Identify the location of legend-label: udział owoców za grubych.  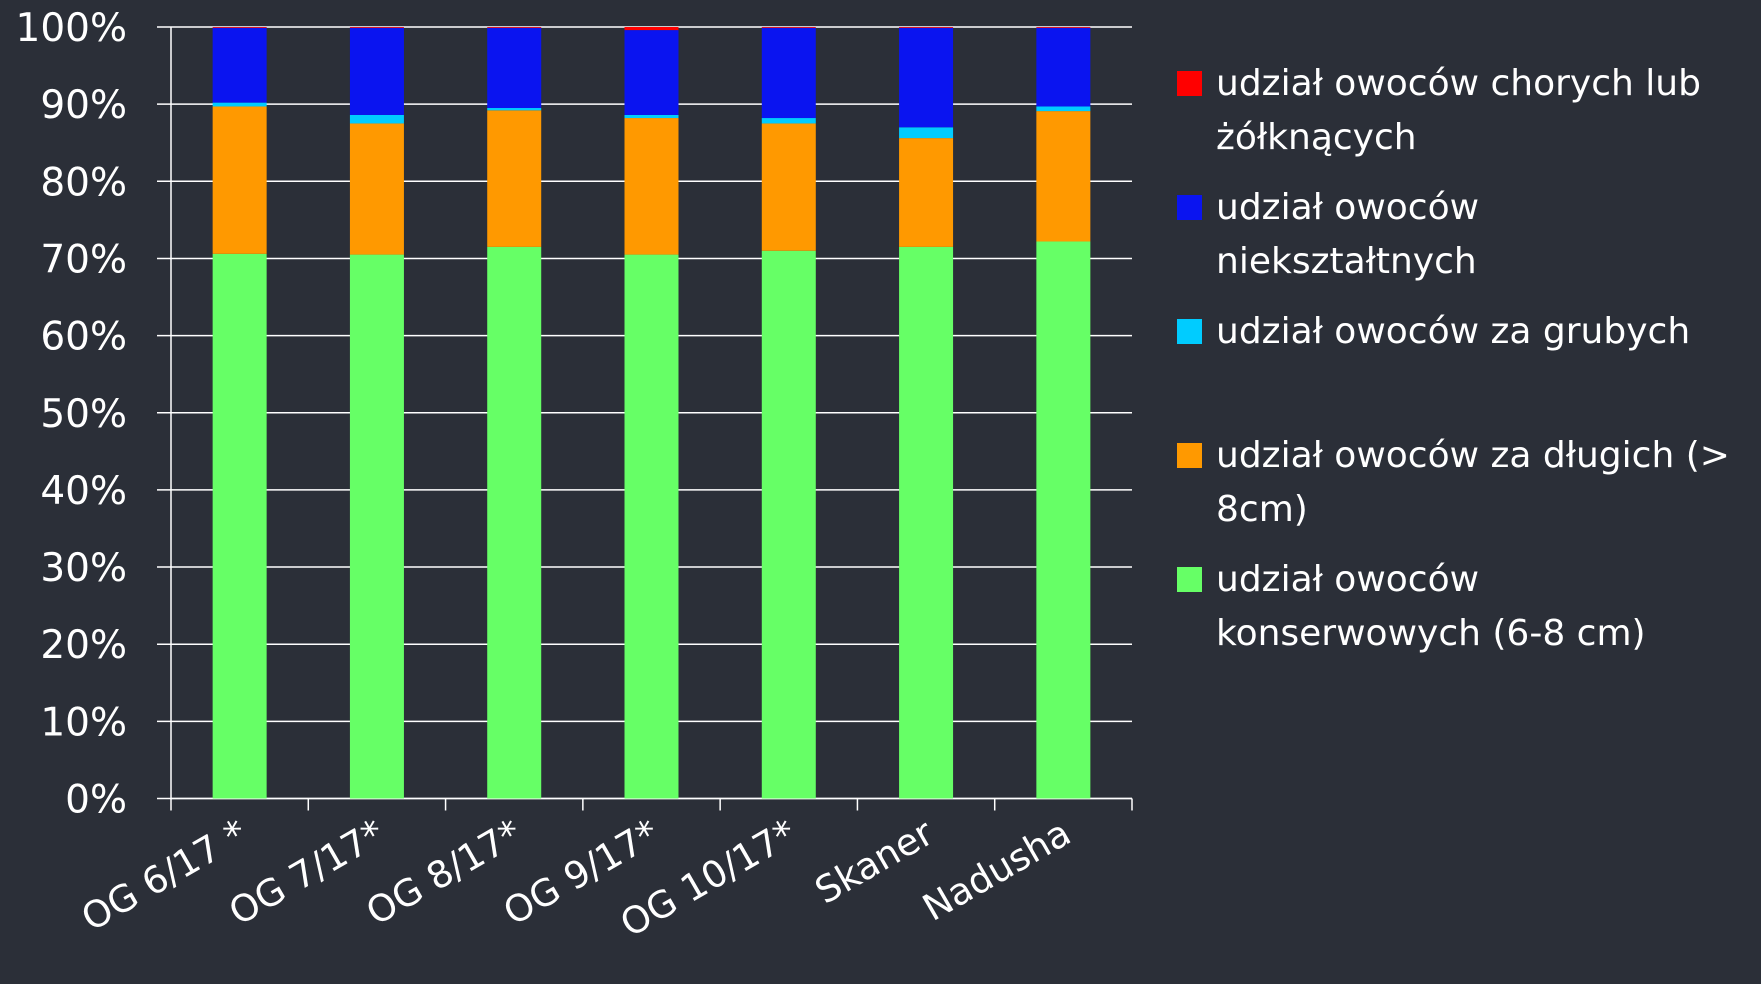
(1453, 331).